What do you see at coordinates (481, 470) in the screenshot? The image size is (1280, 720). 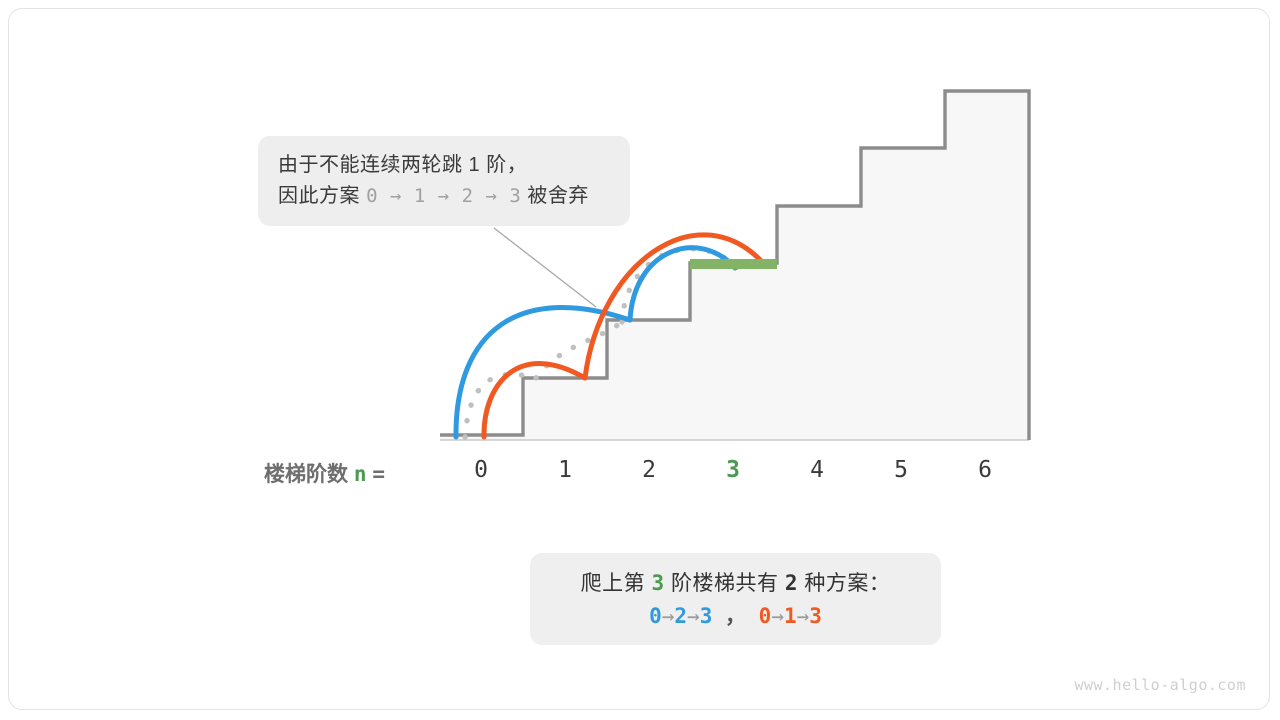 I see `axis-tick-0: 0` at bounding box center [481, 470].